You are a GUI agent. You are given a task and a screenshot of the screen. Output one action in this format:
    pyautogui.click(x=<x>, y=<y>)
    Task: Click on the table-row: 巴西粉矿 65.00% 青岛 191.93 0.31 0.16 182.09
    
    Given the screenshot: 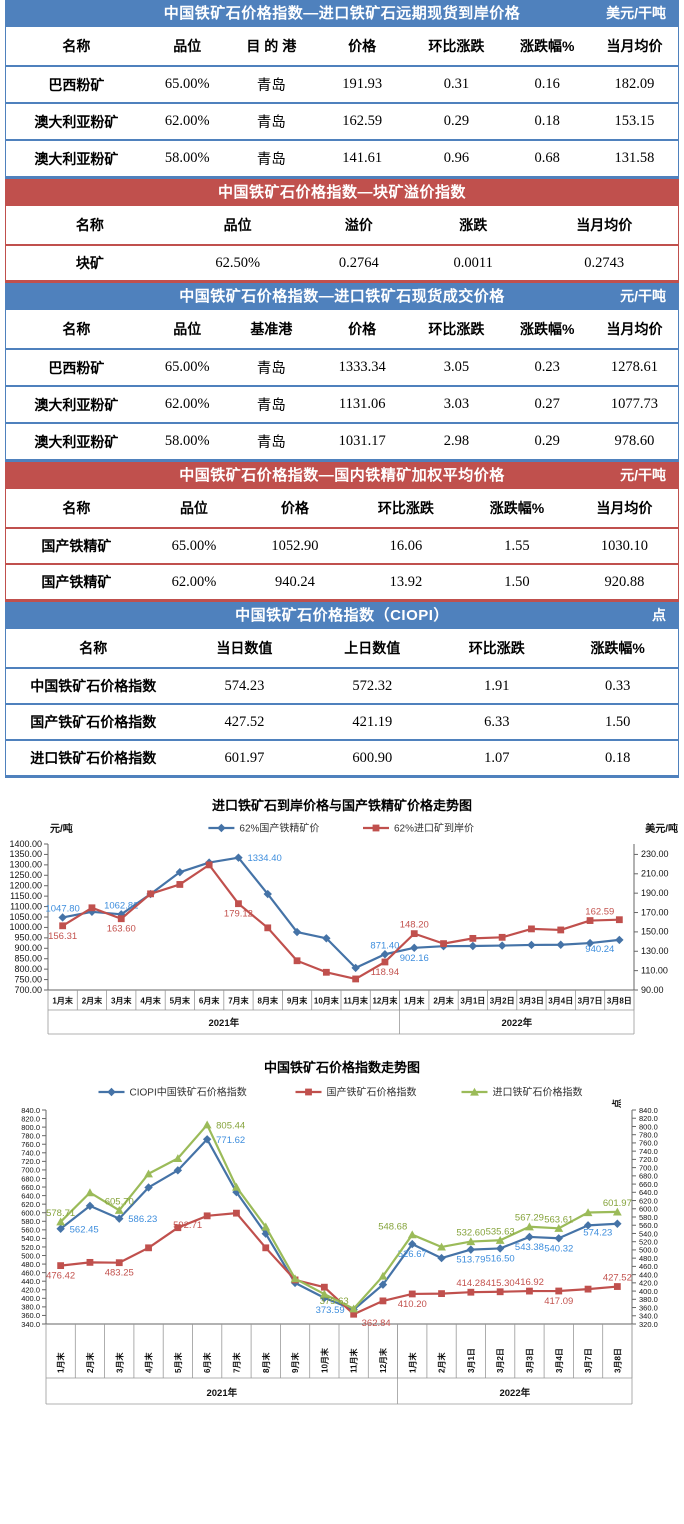 What is the action you would take?
    pyautogui.click(x=342, y=85)
    